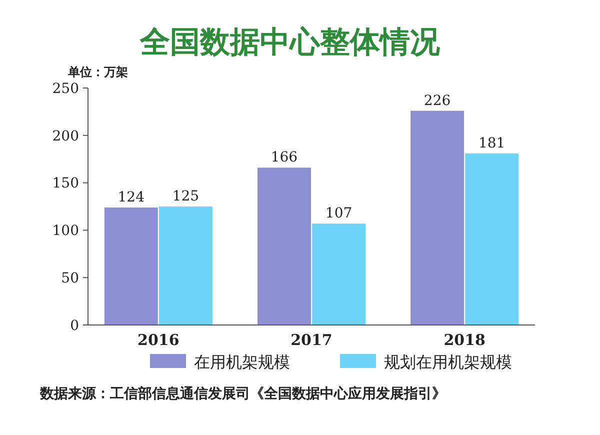  Describe the element at coordinates (338, 214) in the screenshot. I see `data-label: 107` at that location.